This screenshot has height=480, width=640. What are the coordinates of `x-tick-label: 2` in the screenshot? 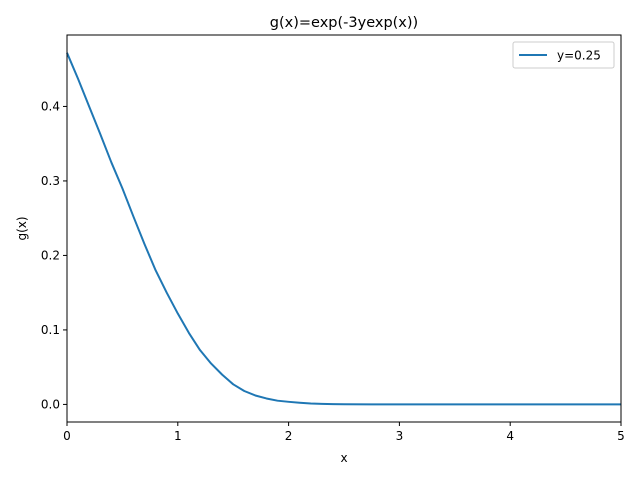 It's located at (289, 436).